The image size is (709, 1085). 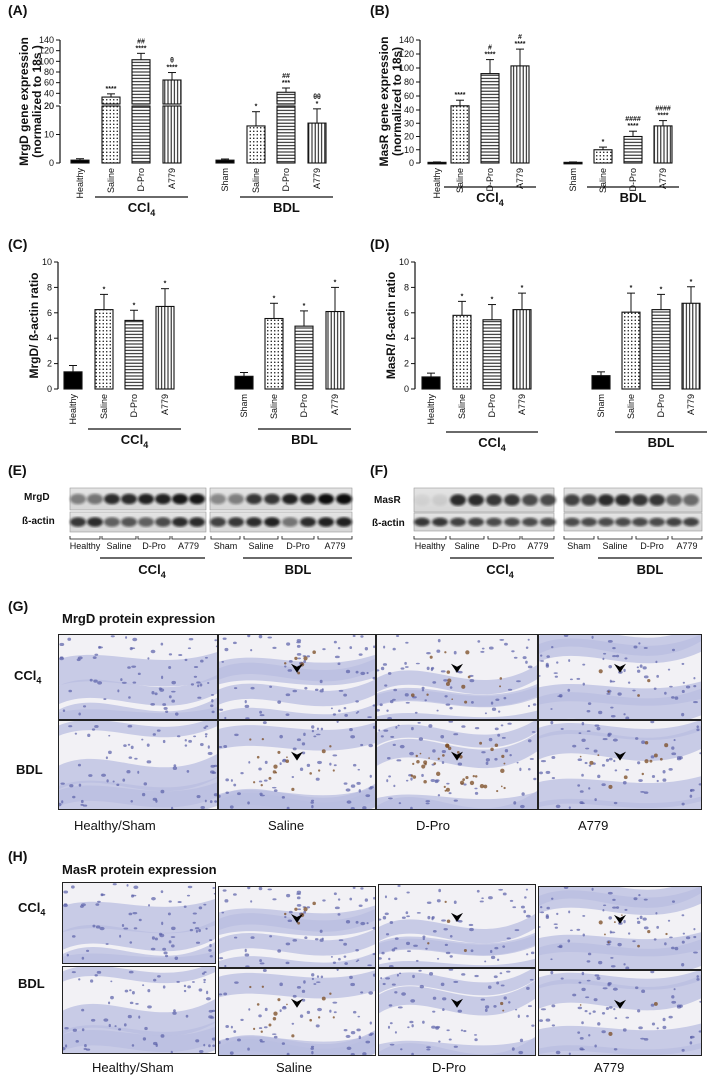 What do you see at coordinates (46, 40) in the screenshot?
I see `y-tick-label: 140` at bounding box center [46, 40].